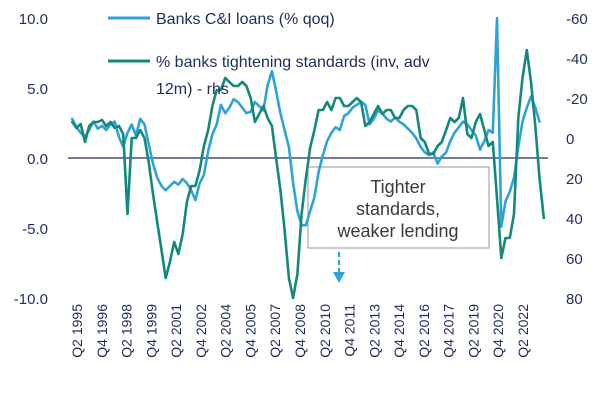  What do you see at coordinates (31, 299) in the screenshot?
I see `y-left-tick-label: -10.0` at bounding box center [31, 299].